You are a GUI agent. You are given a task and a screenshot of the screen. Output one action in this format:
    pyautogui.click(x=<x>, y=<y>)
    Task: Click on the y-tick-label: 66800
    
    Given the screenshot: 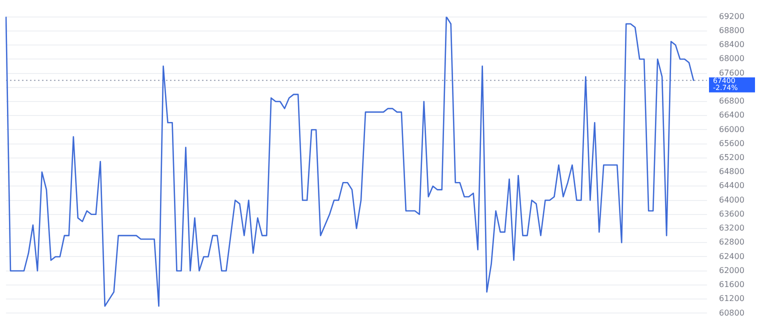 What is the action you would take?
    pyautogui.click(x=731, y=101)
    